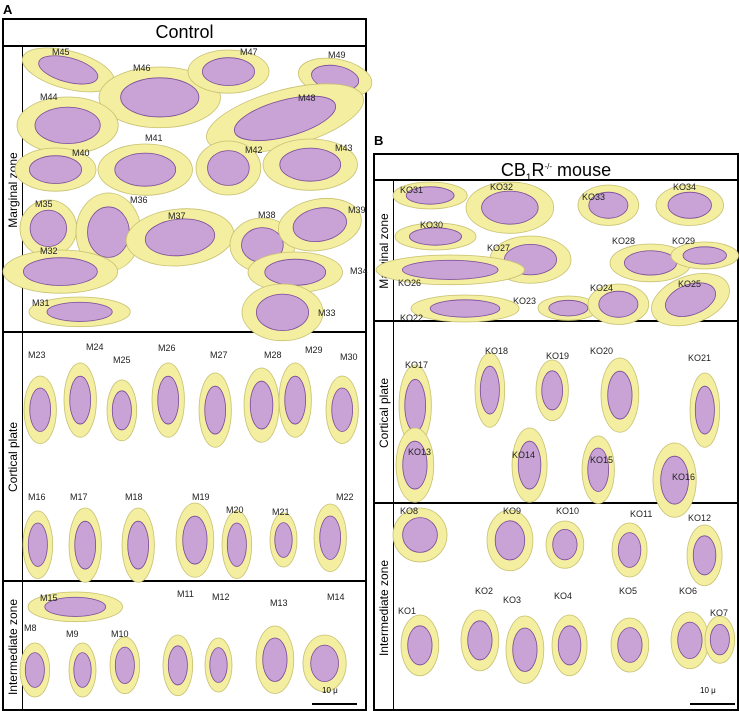 This screenshot has width=739, height=711. I want to click on cell-label: KO10, so click(568, 511).